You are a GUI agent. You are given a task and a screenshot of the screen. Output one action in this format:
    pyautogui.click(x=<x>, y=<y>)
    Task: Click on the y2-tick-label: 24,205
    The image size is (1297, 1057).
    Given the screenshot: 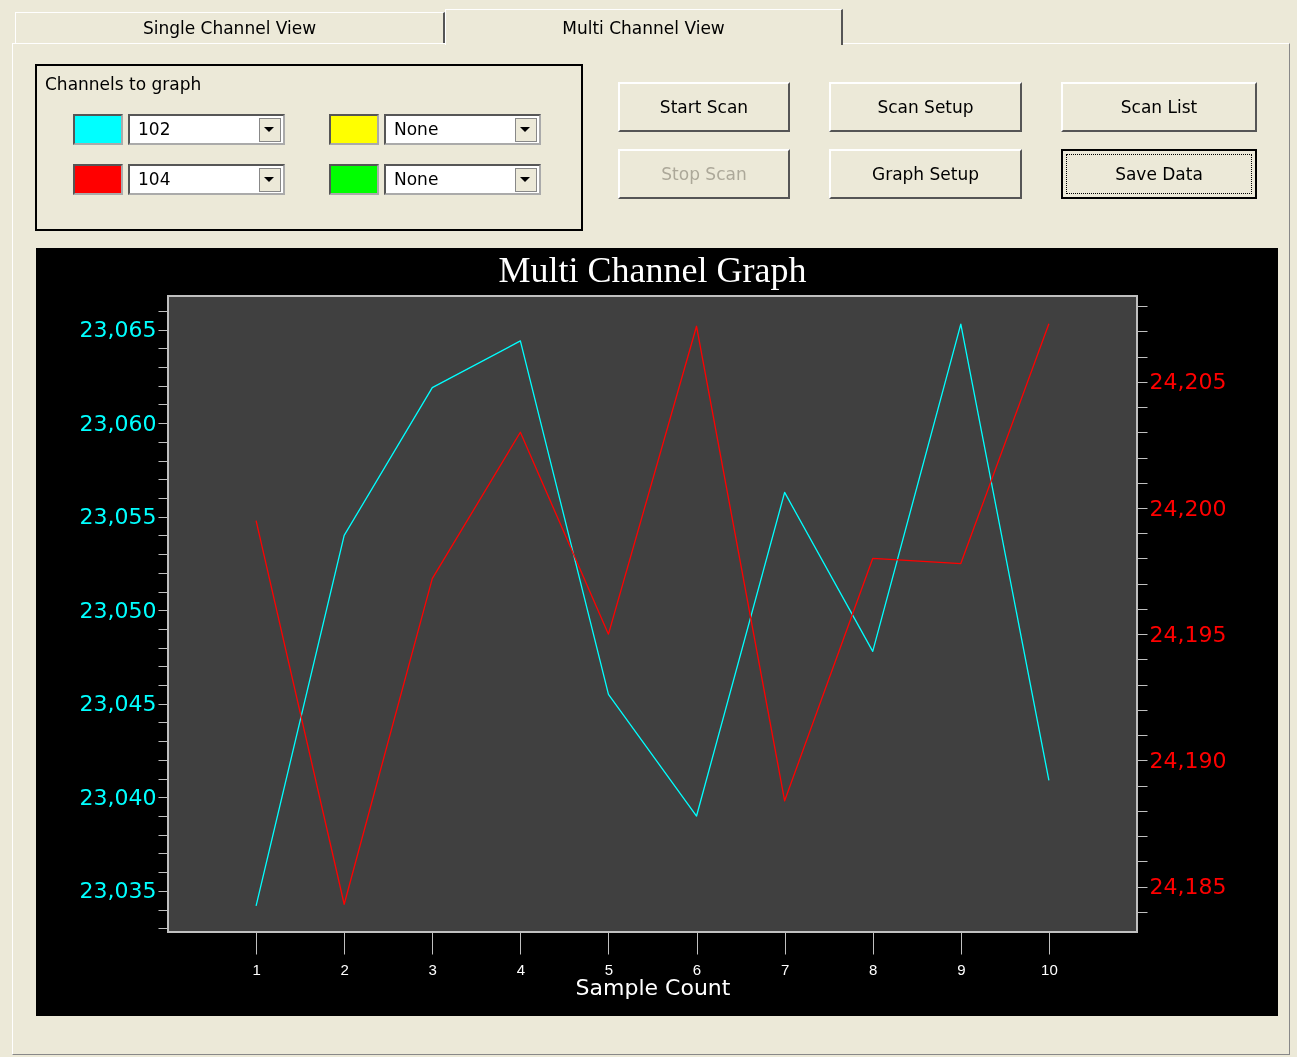 What is the action you would take?
    pyautogui.click(x=1188, y=382)
    